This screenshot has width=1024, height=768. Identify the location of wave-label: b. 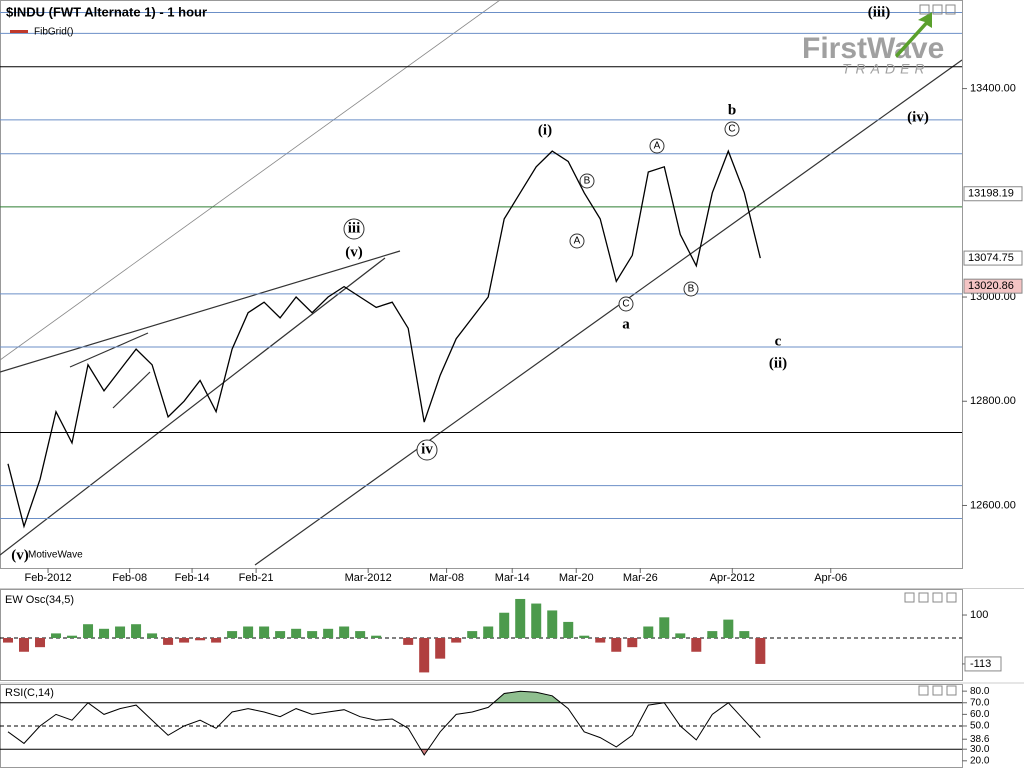
(732, 110).